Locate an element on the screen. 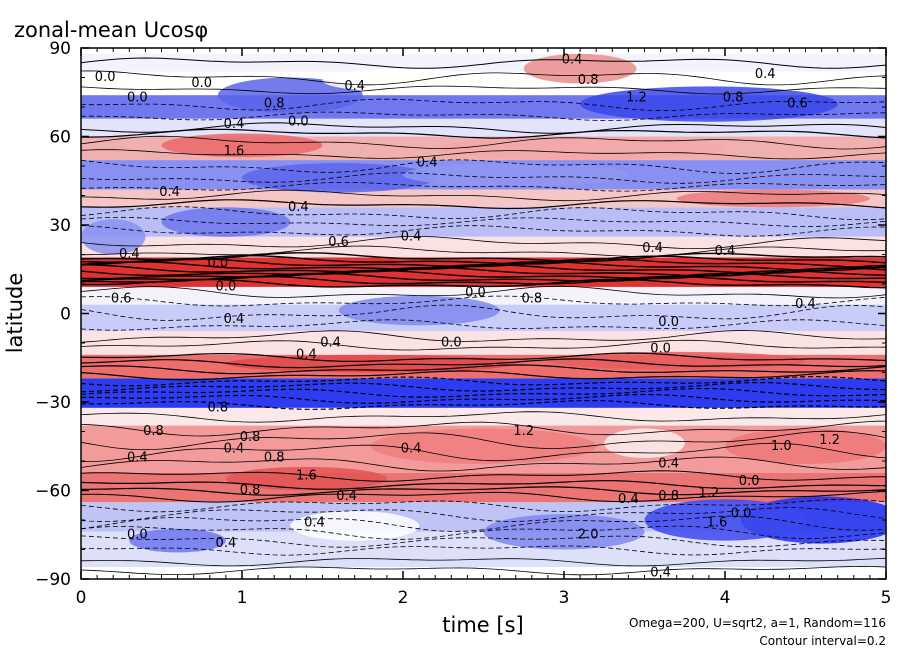 This screenshot has height=654, width=904. y-tick-label: 0 is located at coordinates (65, 315).